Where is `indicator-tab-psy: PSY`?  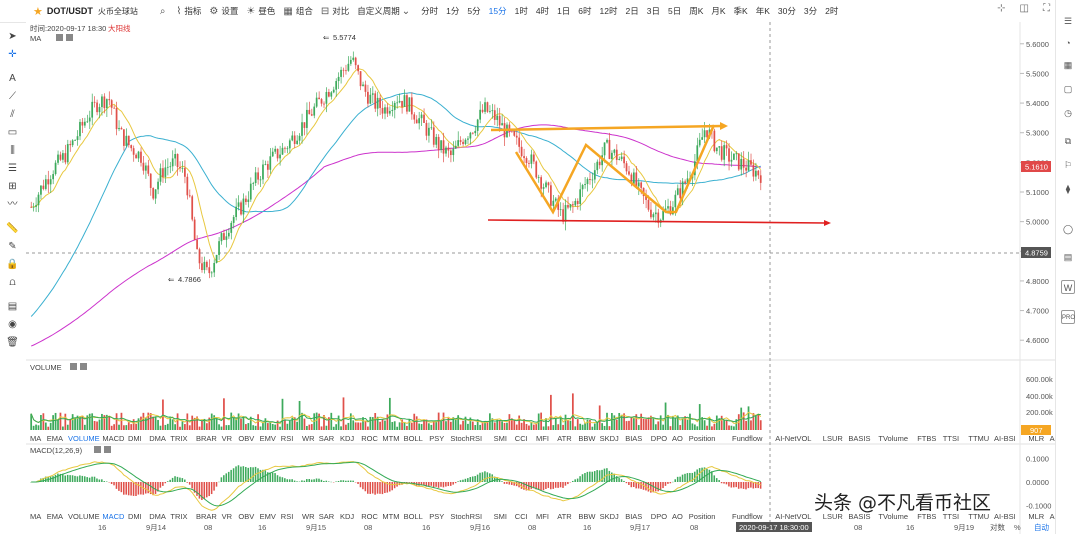 indicator-tab-psy: PSY is located at coordinates (436, 516).